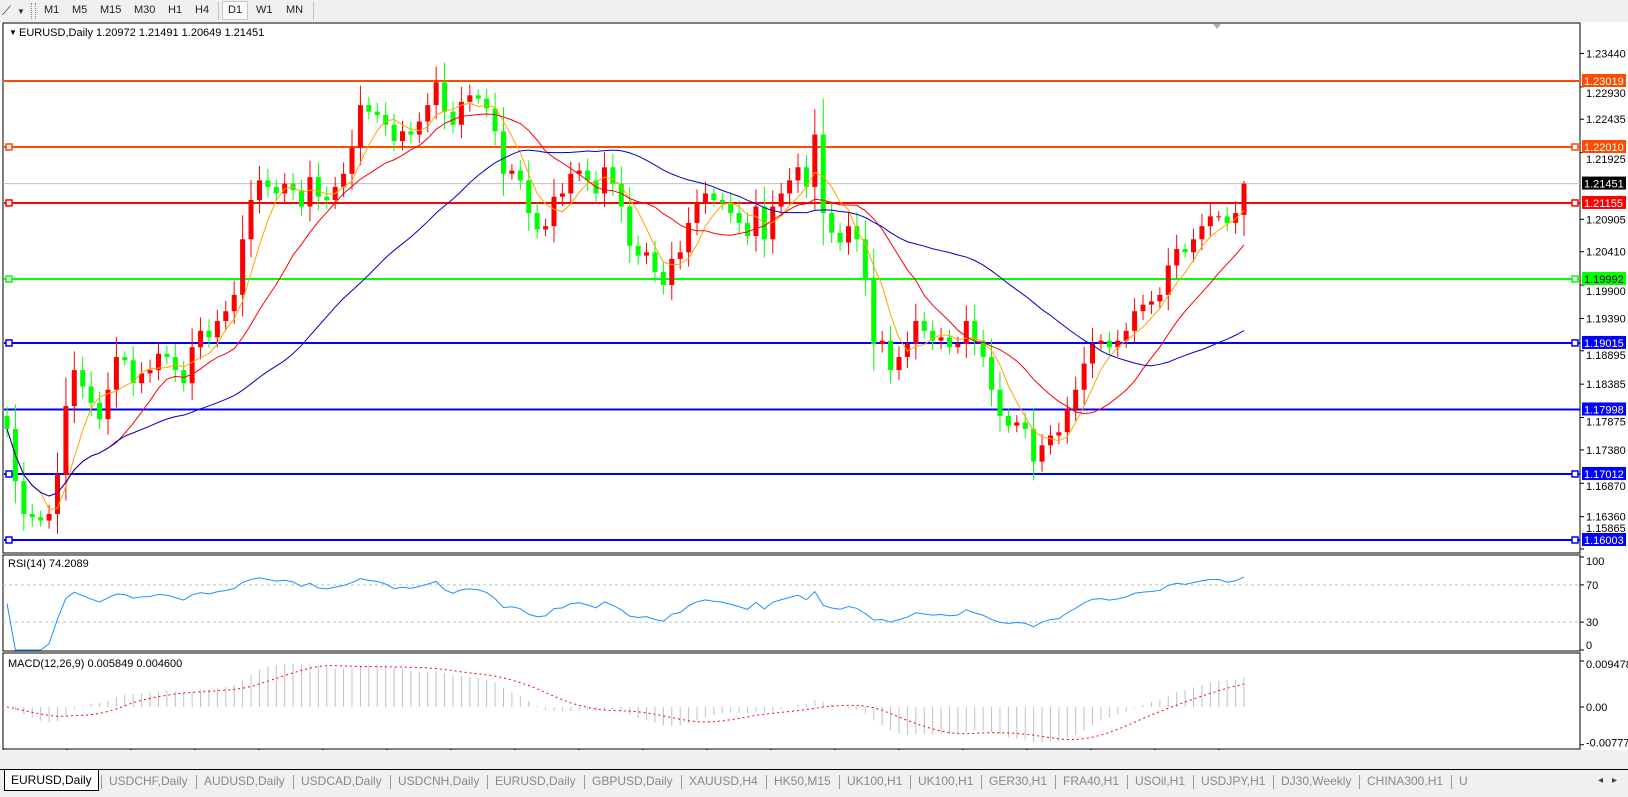 This screenshot has width=1628, height=797. What do you see at coordinates (235, 10) in the screenshot?
I see `timeframe-d1: D1` at bounding box center [235, 10].